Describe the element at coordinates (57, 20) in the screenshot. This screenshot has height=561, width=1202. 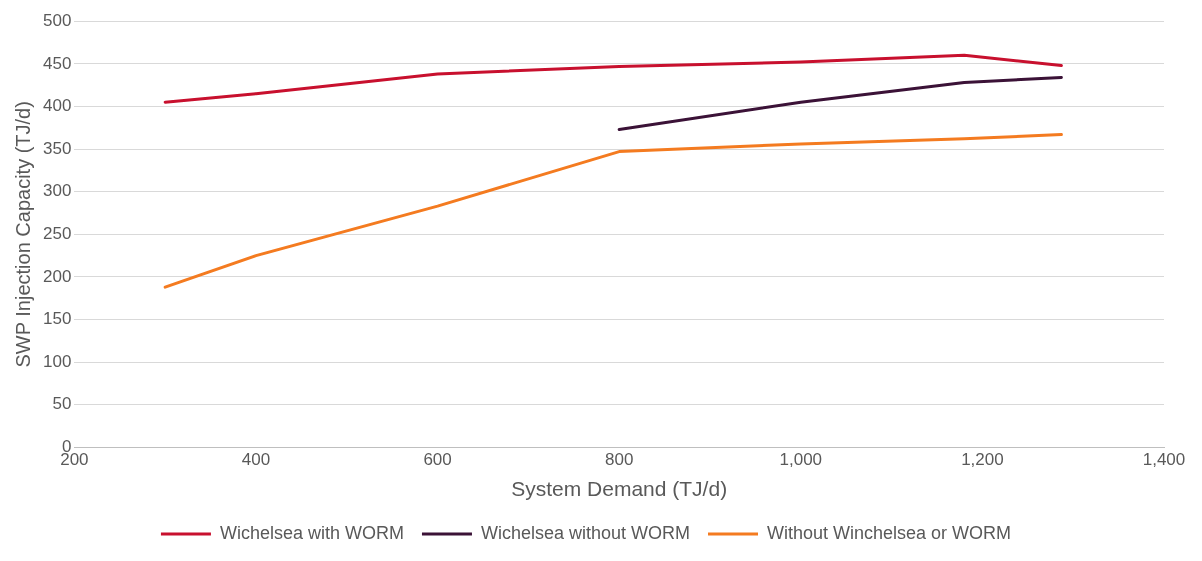
I see `y-tick-label: 500` at that location.